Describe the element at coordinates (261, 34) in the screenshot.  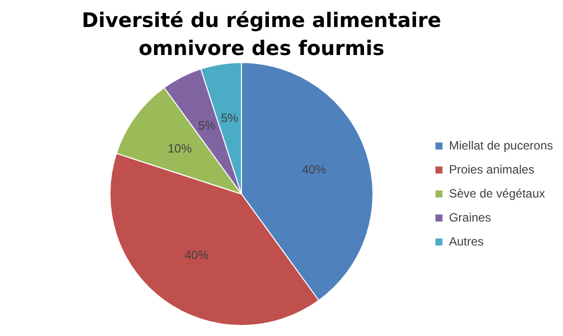
I see `chart-title: Diversité du régime alimentaire omnivore des fourmis` at that location.